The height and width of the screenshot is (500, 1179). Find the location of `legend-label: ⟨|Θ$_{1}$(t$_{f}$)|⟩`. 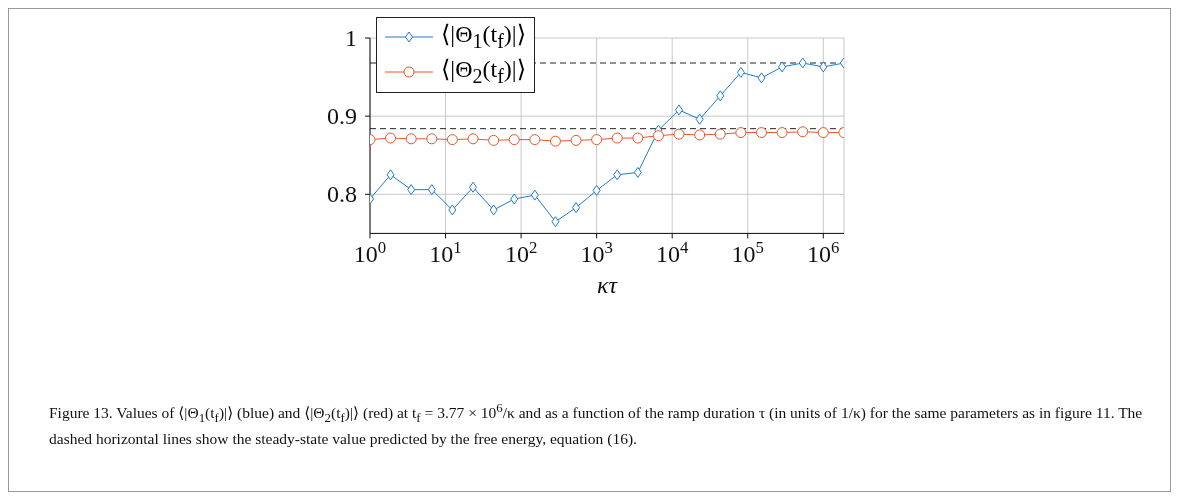

legend-label: ⟨|Θ$_{1}$(t$_{f}$)|⟩ is located at coordinates (484, 37).